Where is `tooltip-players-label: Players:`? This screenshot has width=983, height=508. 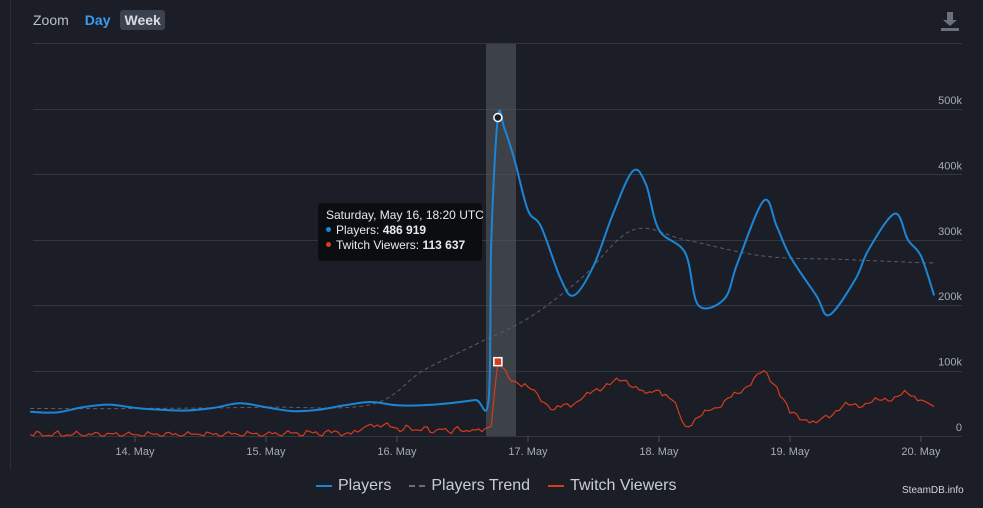 tooltip-players-label: Players: is located at coordinates (358, 230).